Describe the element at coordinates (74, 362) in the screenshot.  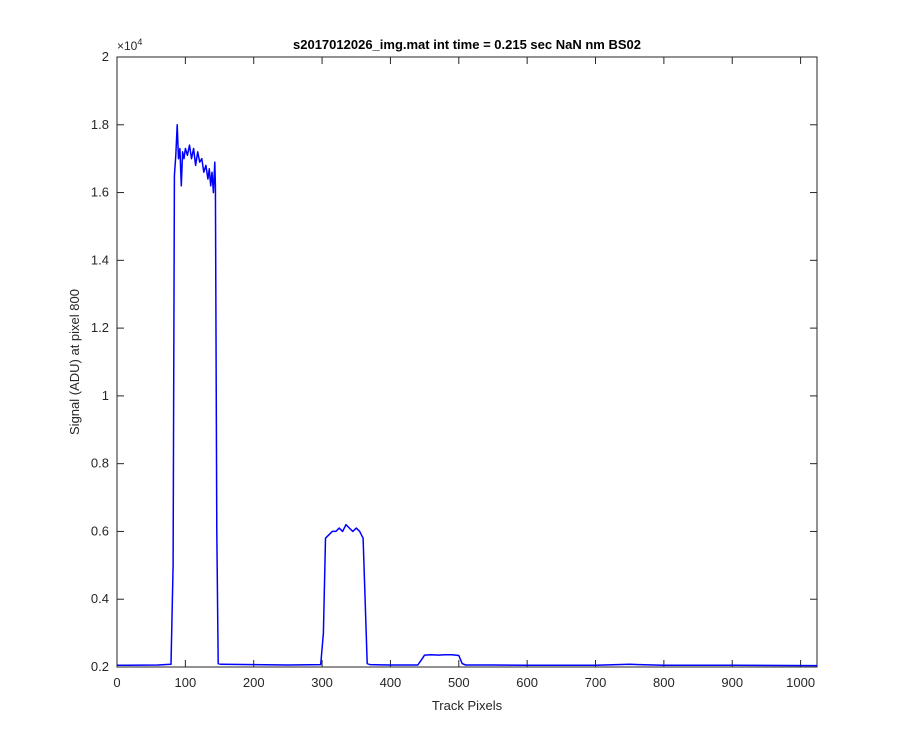
I see `y-axis-label: Signal (ADU) at pixel 800` at that location.